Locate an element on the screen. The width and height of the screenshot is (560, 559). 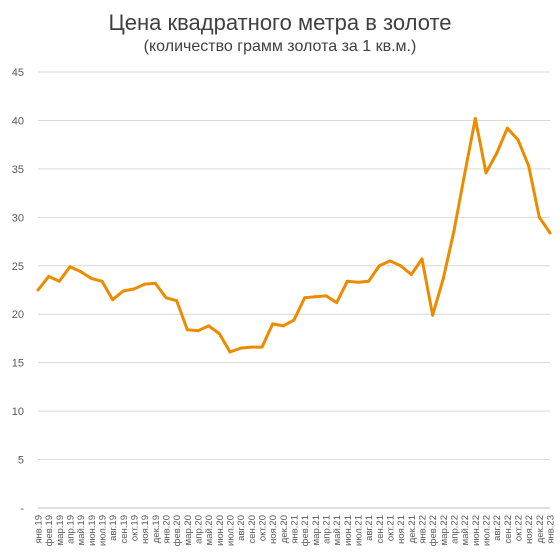
x-tick-label: авг.21 is located at coordinates (369, 528).